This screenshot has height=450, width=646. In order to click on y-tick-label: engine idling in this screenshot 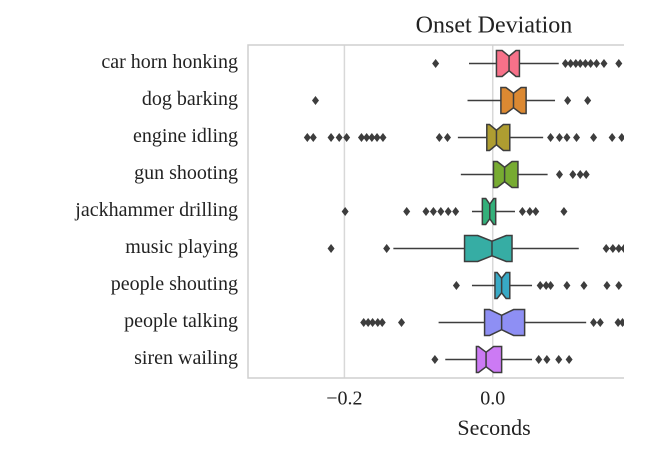, I will do `click(185, 136)`.